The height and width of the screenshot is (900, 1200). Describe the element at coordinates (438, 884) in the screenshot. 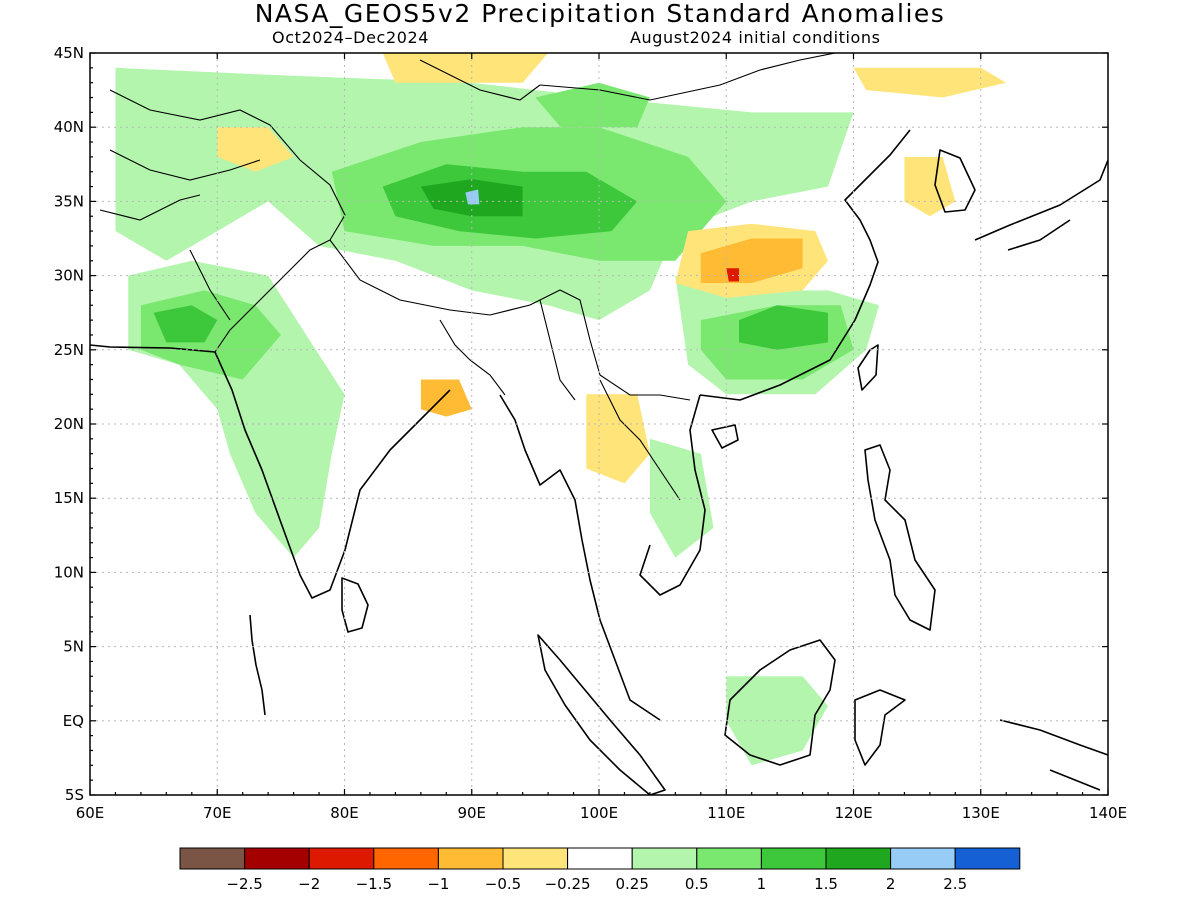

I see `colorbar-label: −1` at that location.